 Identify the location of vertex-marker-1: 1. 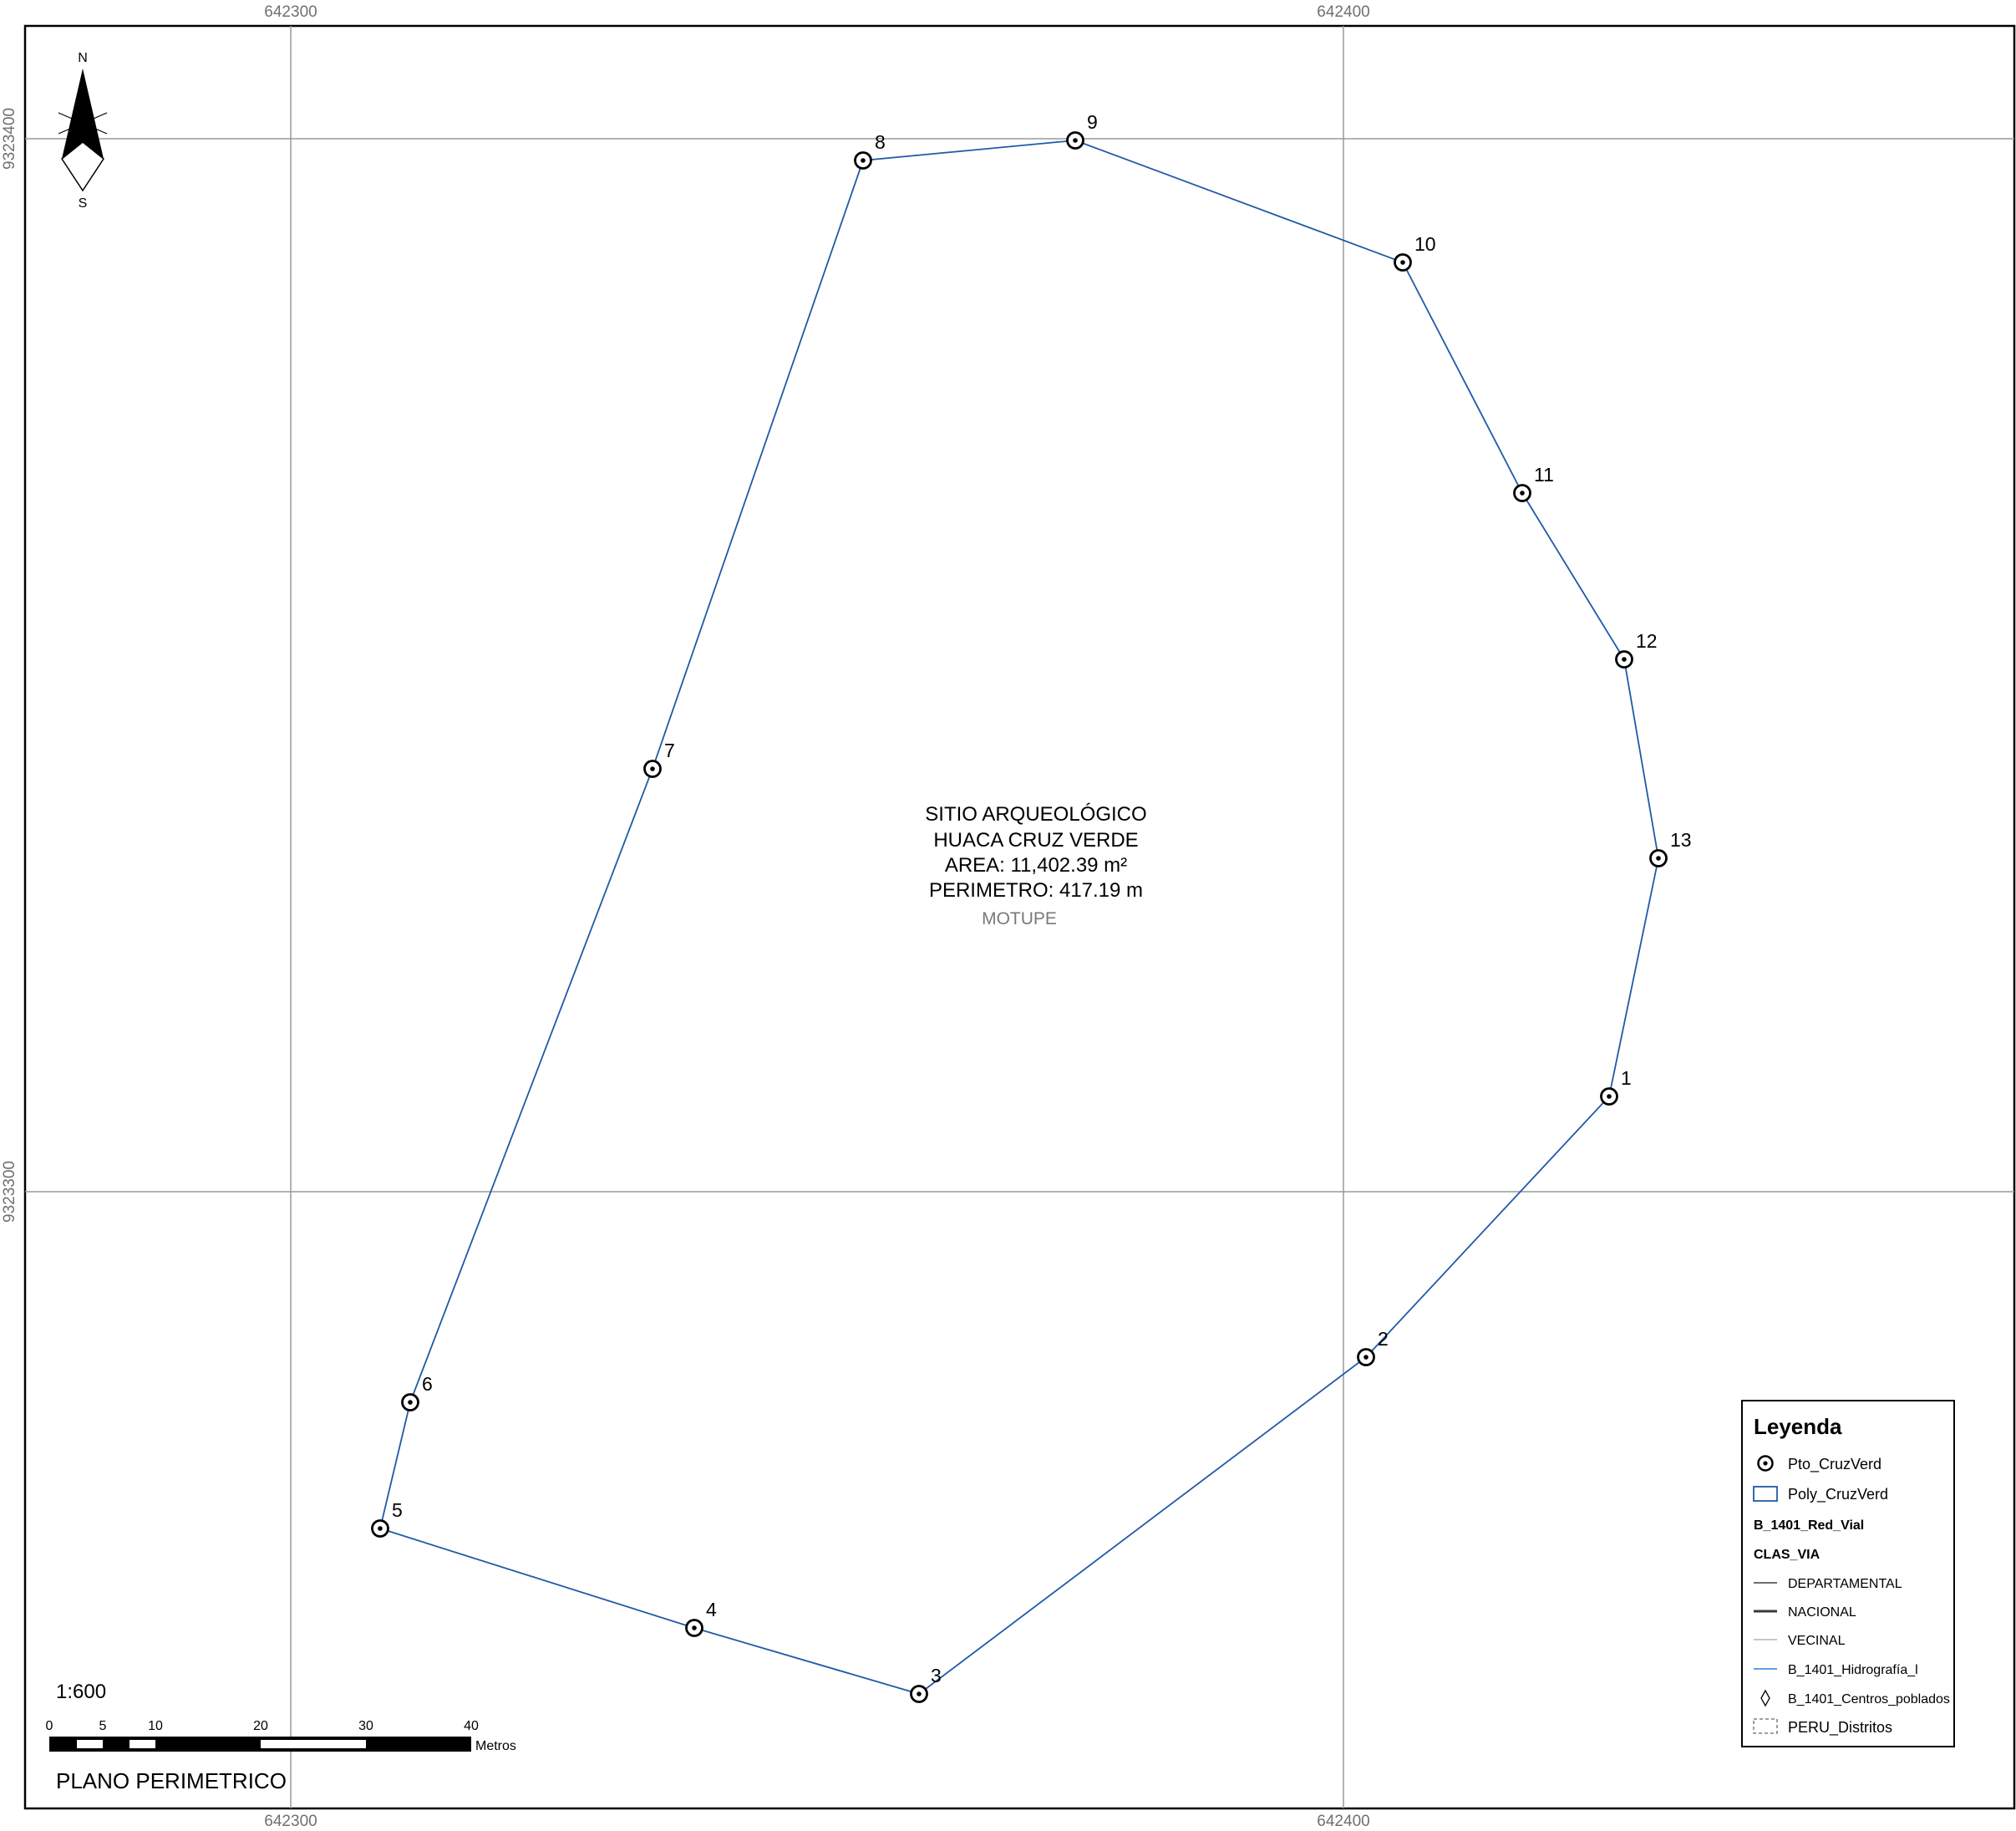
(1616, 1086).